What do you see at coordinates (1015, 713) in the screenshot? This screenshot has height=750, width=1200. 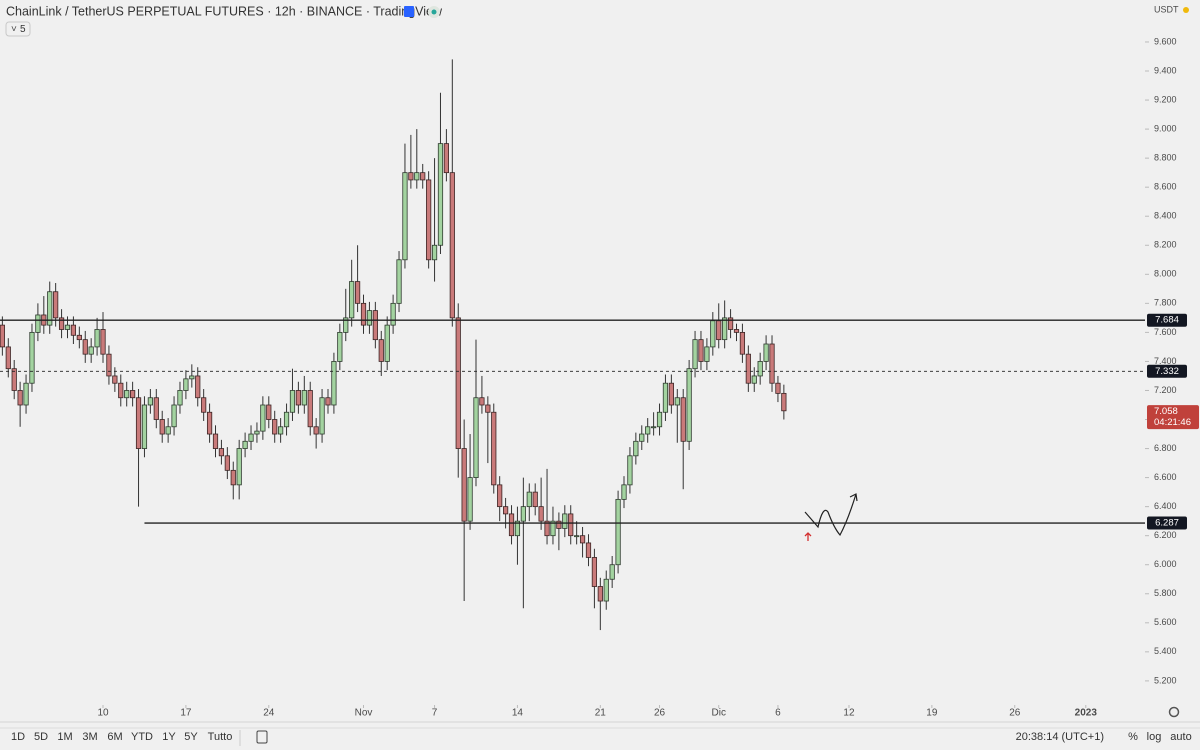 I see `x-tick-label: 26` at bounding box center [1015, 713].